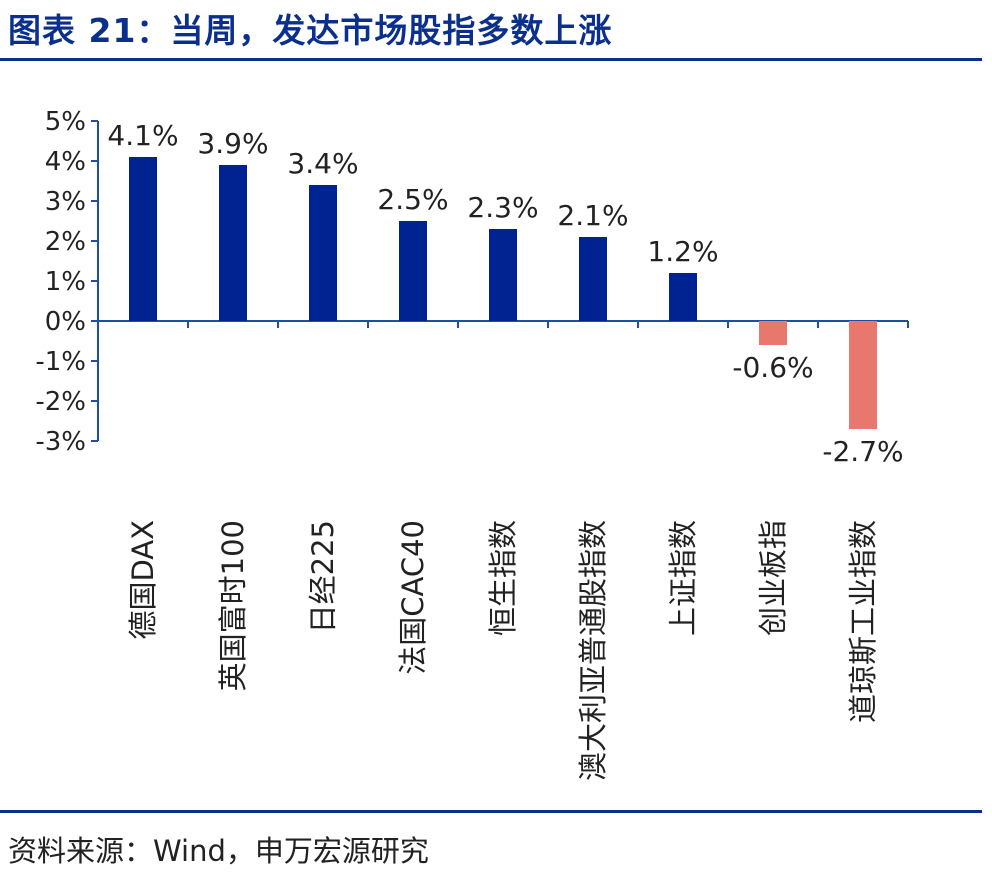 This screenshot has width=992, height=877. I want to click on data-label: -0.6%, so click(772, 367).